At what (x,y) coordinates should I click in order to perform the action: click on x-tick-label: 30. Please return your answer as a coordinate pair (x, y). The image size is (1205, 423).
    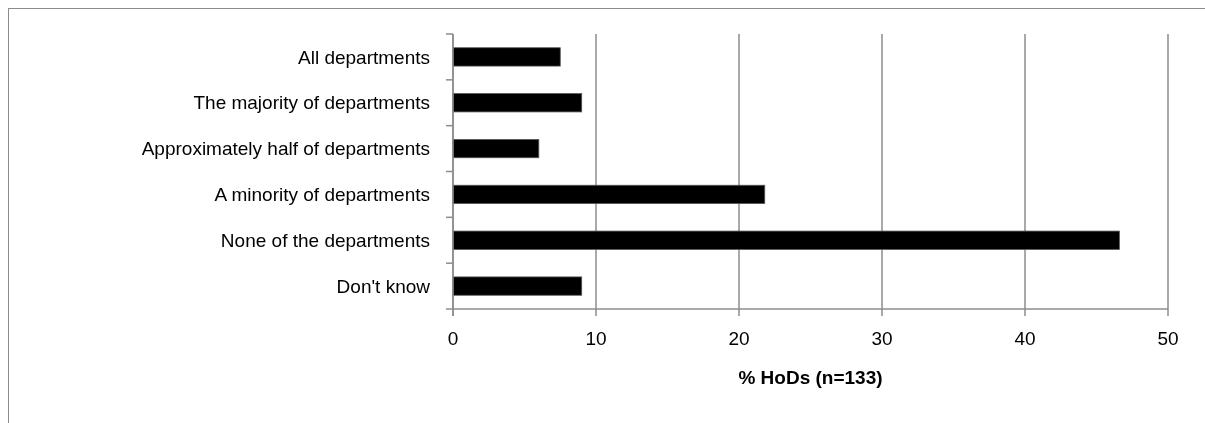
    Looking at the image, I should click on (882, 338).